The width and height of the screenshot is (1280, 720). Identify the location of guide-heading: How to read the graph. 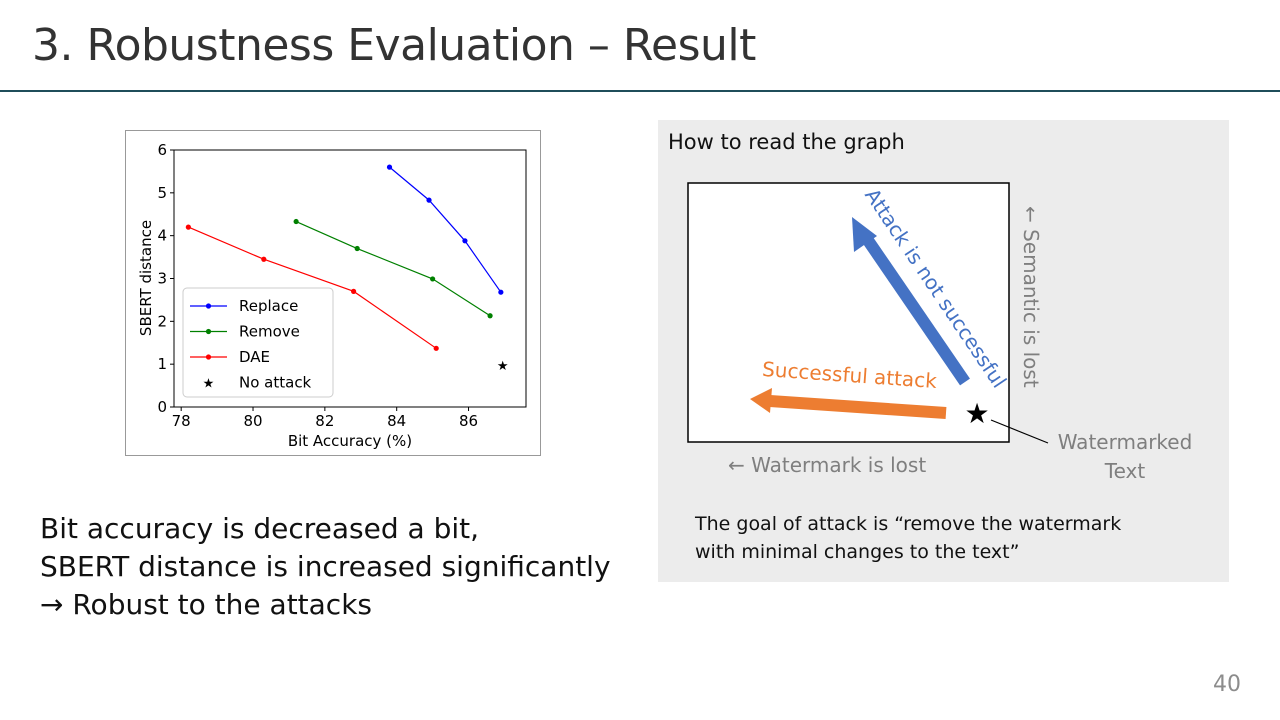
(786, 142).